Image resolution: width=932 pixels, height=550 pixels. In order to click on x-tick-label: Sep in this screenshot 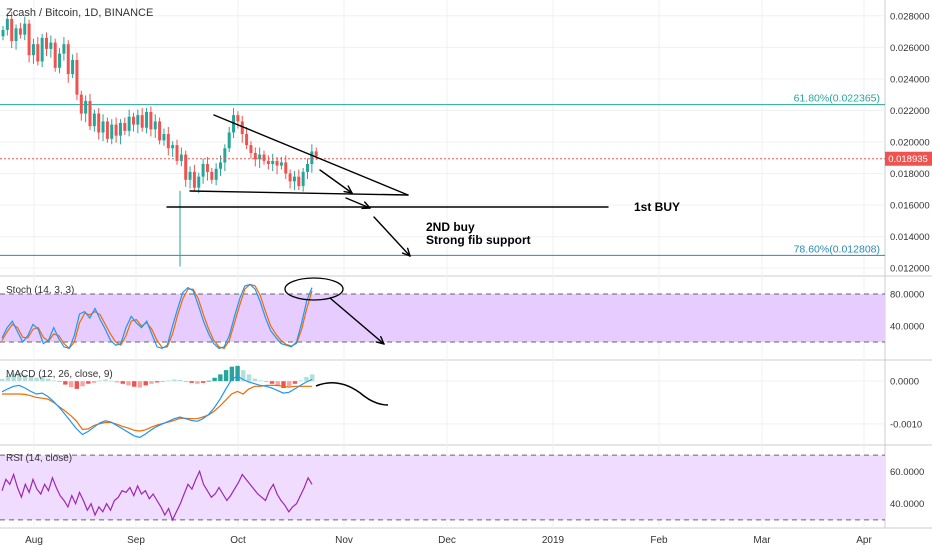, I will do `click(136, 540)`.